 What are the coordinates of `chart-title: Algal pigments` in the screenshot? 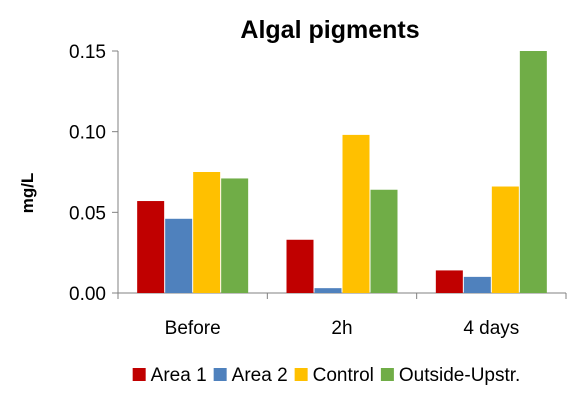 It's located at (329, 30).